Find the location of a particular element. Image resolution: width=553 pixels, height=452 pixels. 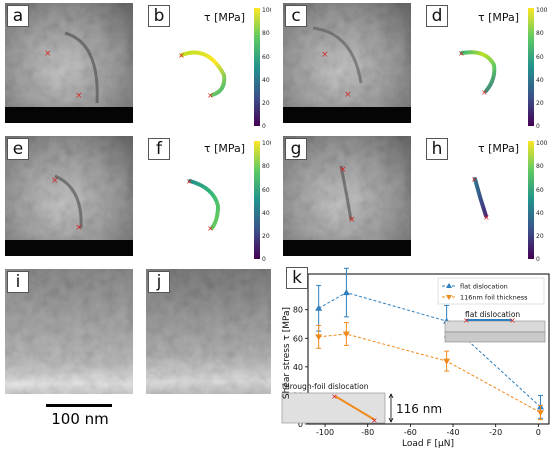

y-tick-label: 0 is located at coordinates (300, 424).